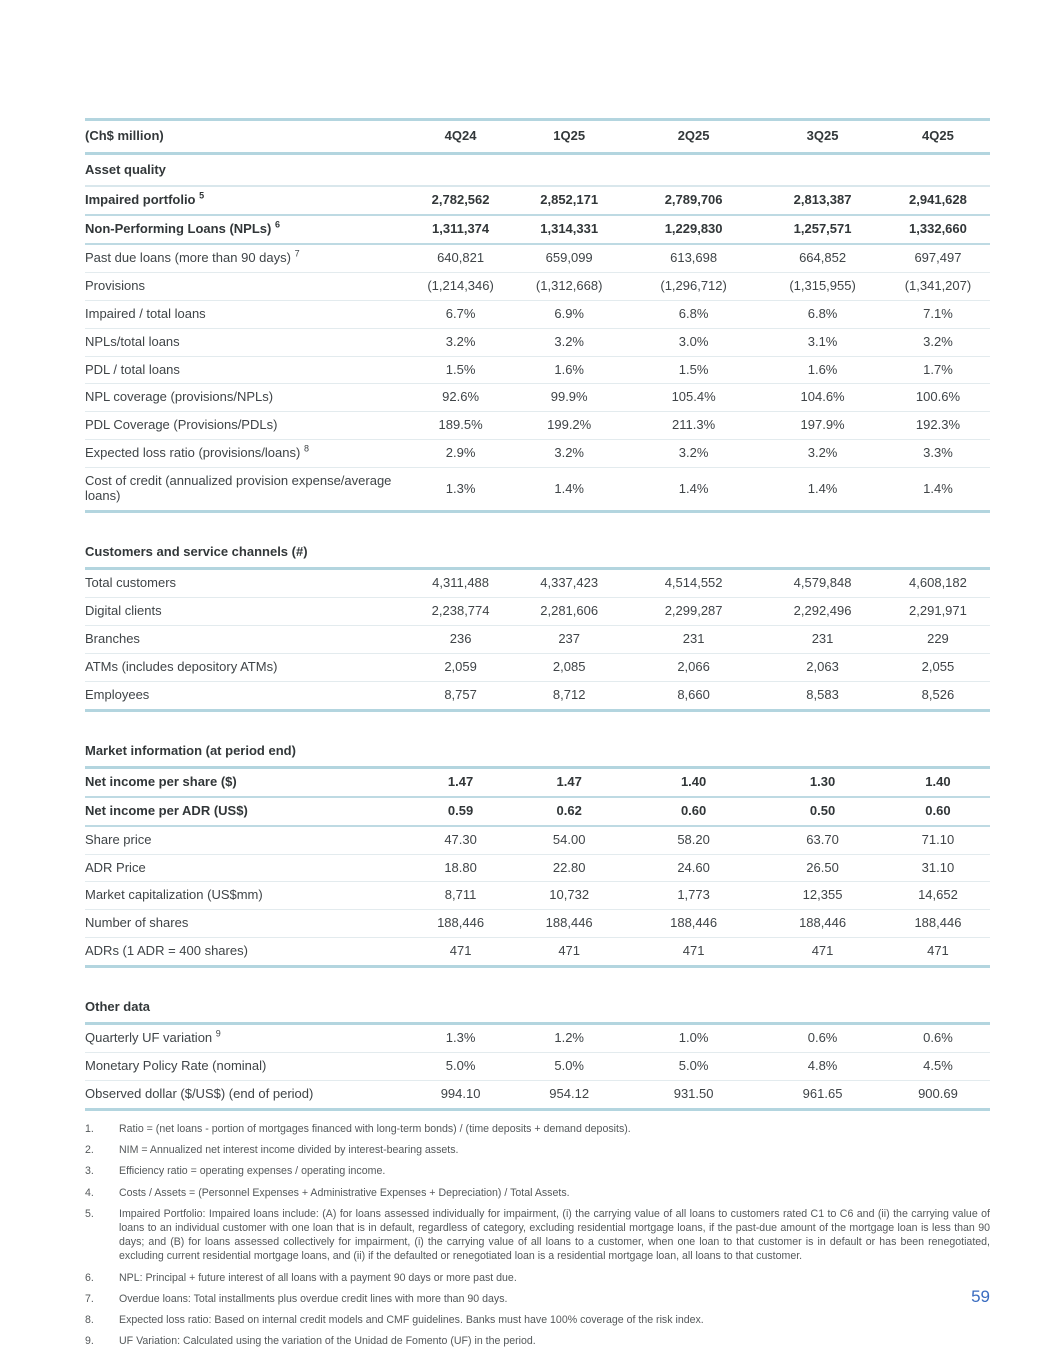  Describe the element at coordinates (181, 666) in the screenshot. I see `row-label-text: ATMs (includes depository ATMs)` at that location.